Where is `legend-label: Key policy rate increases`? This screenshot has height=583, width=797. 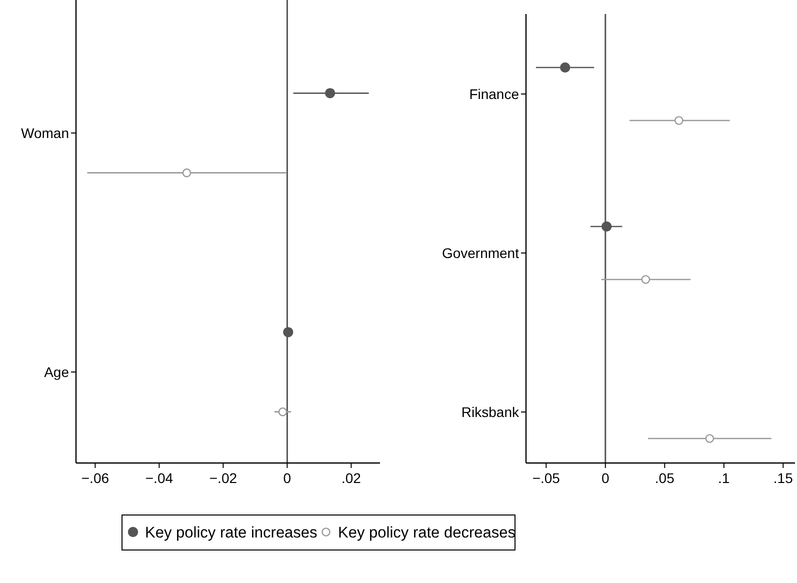
legend-label: Key policy rate increases is located at coordinates (231, 533).